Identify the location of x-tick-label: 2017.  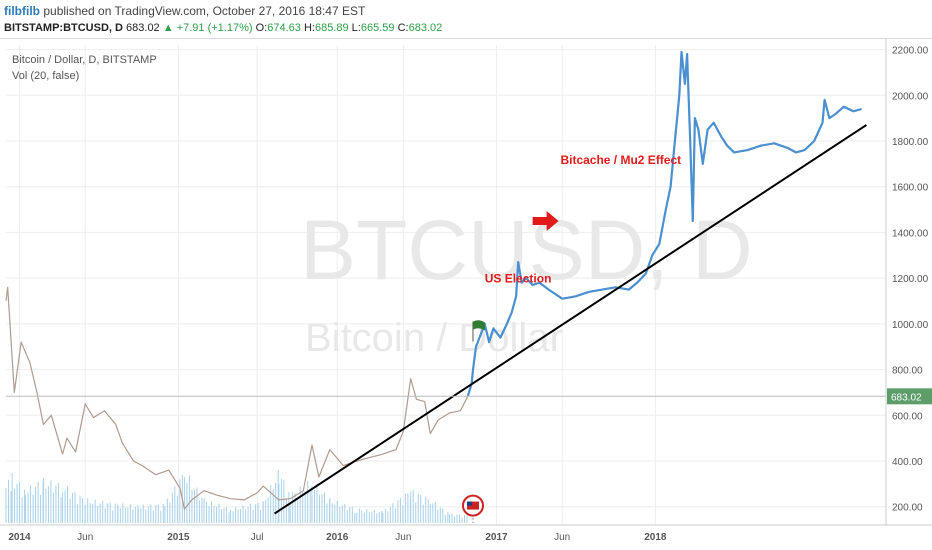
(496, 537).